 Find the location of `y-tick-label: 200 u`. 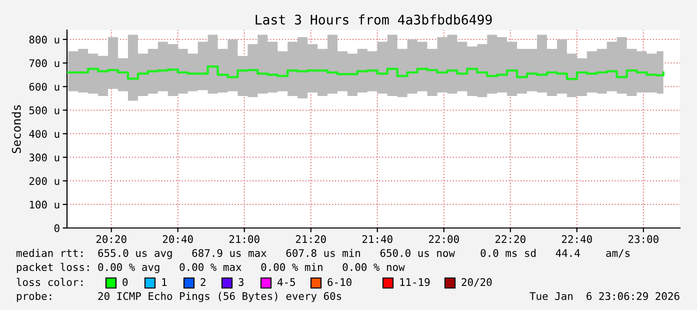

y-tick-label: 200 u is located at coordinates (44, 181).